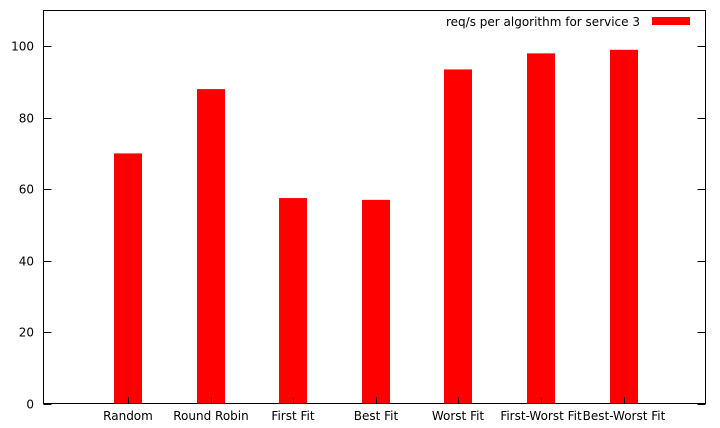  I want to click on legend-swatch, so click(671, 21).